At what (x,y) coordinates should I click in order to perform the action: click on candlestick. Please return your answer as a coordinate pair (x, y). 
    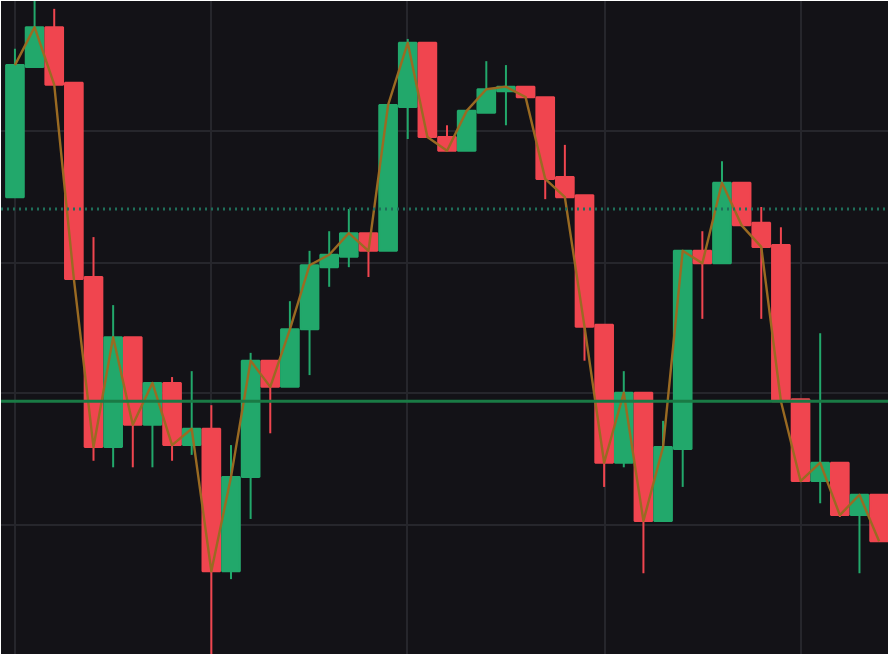
    Looking at the image, I should click on (878, 518).